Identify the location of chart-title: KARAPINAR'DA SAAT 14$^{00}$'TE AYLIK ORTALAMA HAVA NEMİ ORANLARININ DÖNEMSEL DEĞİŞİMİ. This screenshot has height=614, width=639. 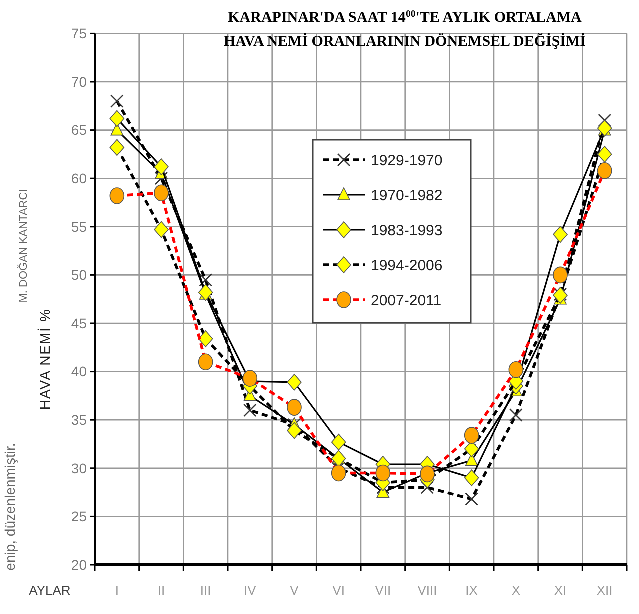
(405, 29).